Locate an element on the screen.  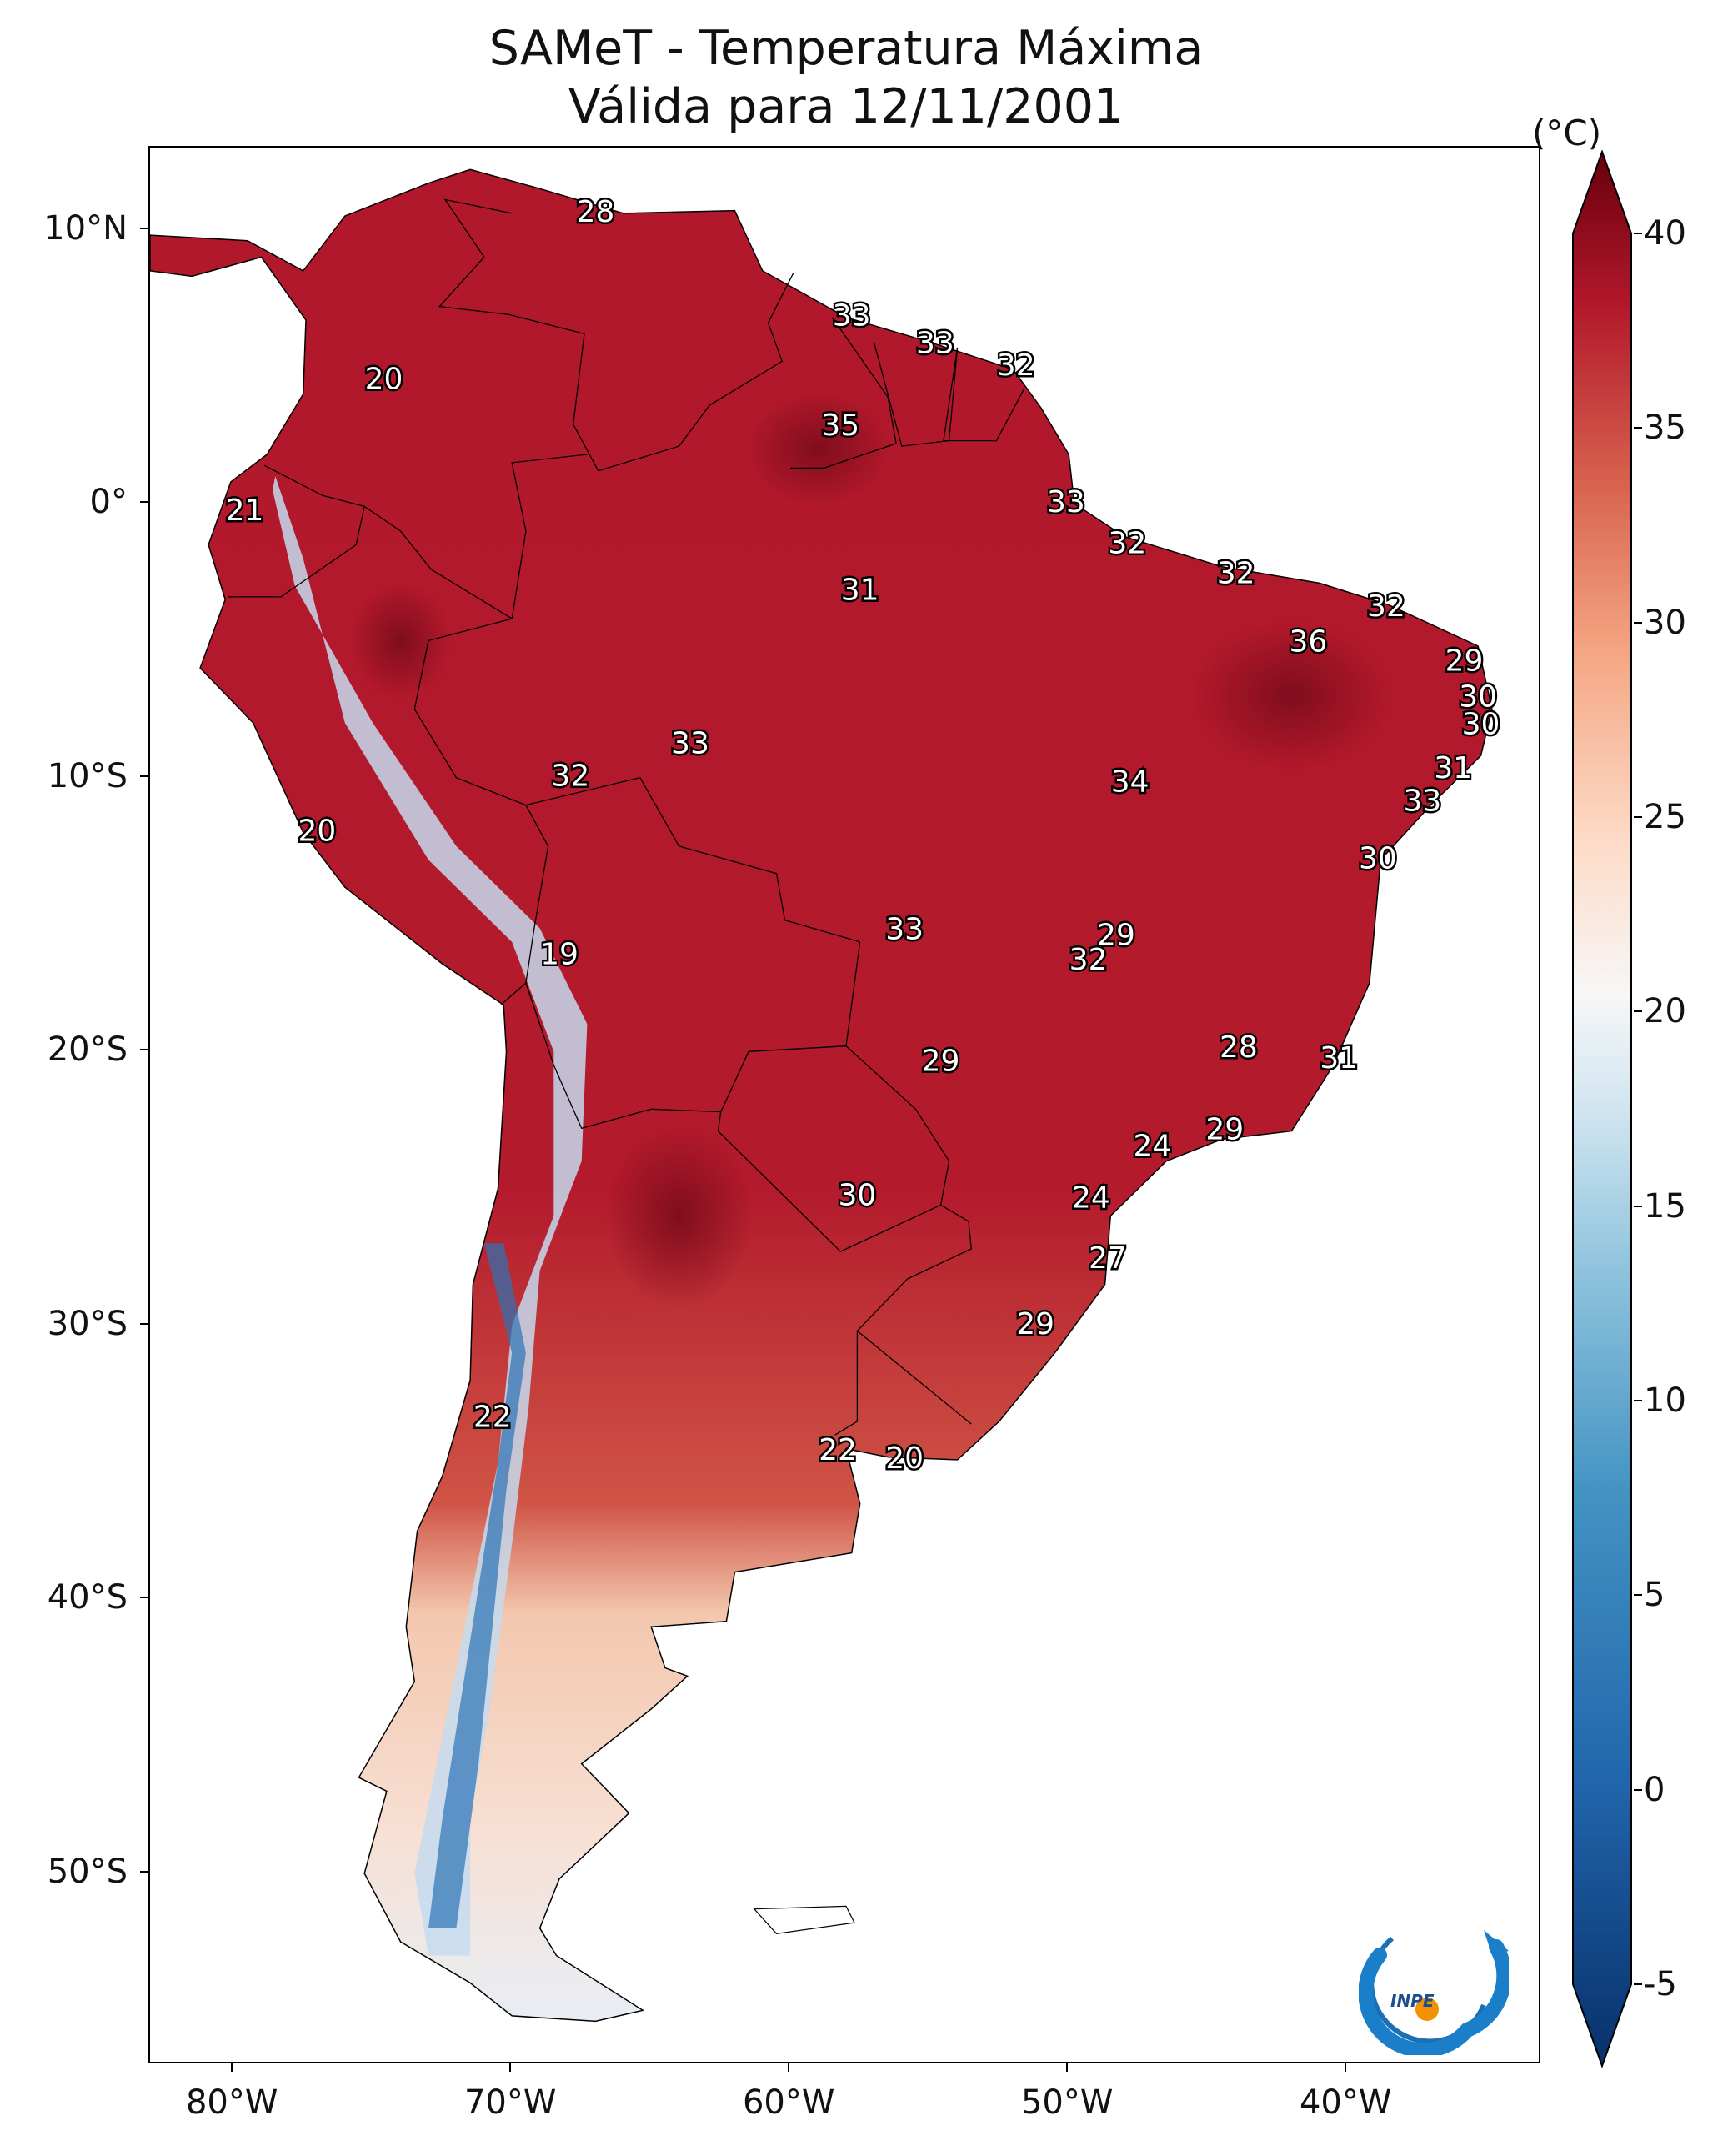
station-label: 36 is located at coordinates (1309, 642).